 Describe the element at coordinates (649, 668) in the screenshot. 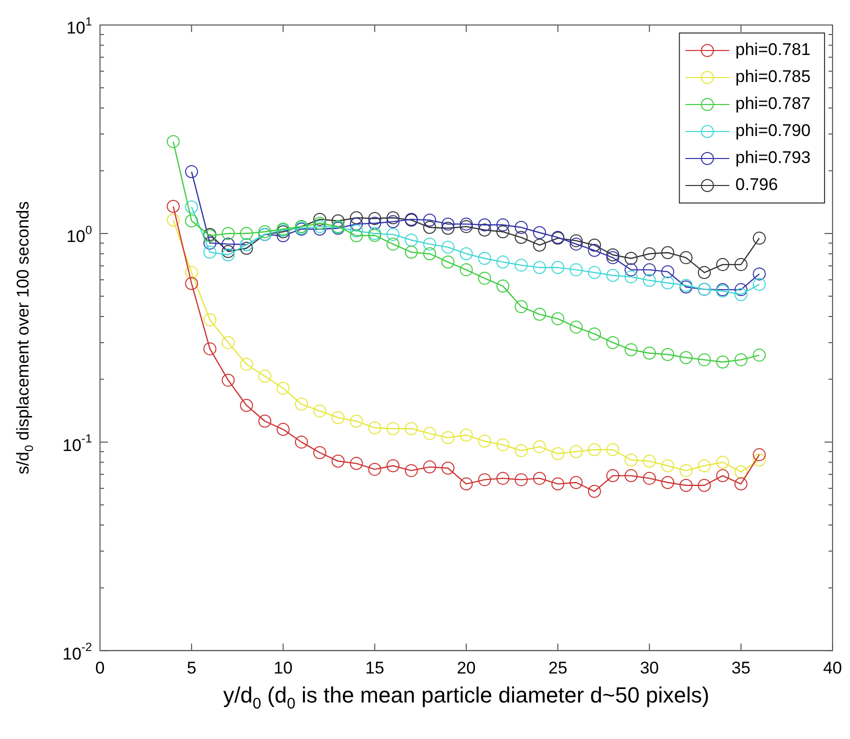

I see `x-tick-label: 30` at that location.